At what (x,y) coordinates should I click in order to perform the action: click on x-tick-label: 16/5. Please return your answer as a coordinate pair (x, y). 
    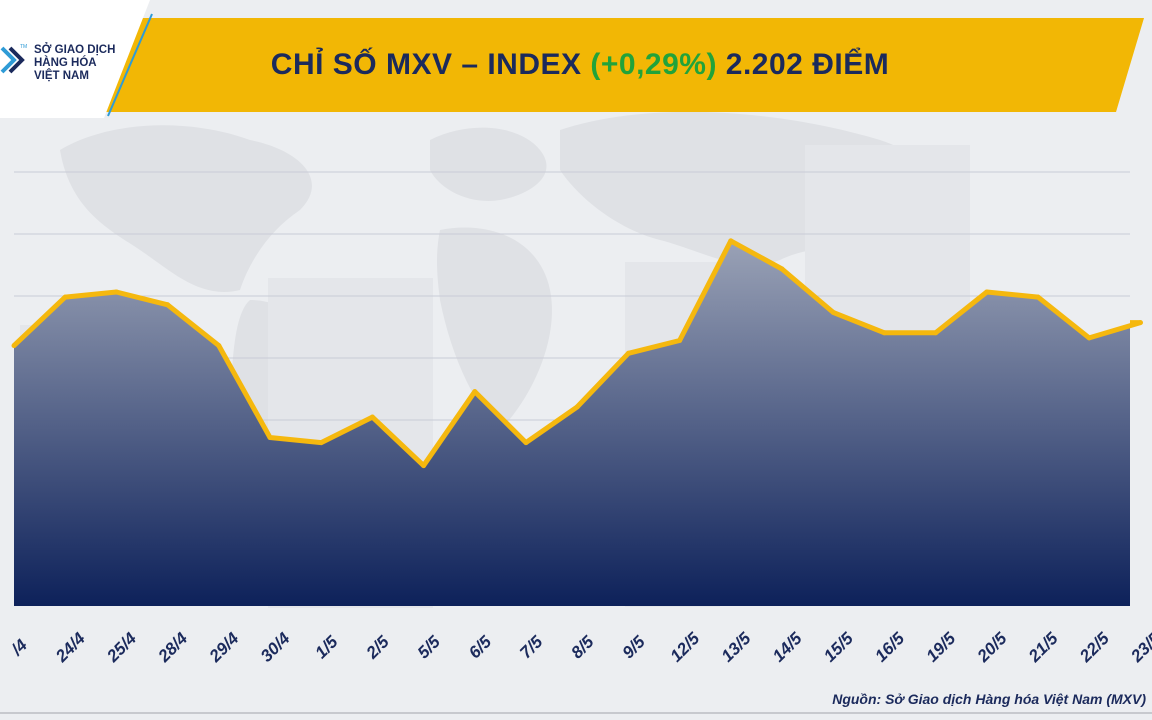
    Looking at the image, I should click on (889, 646).